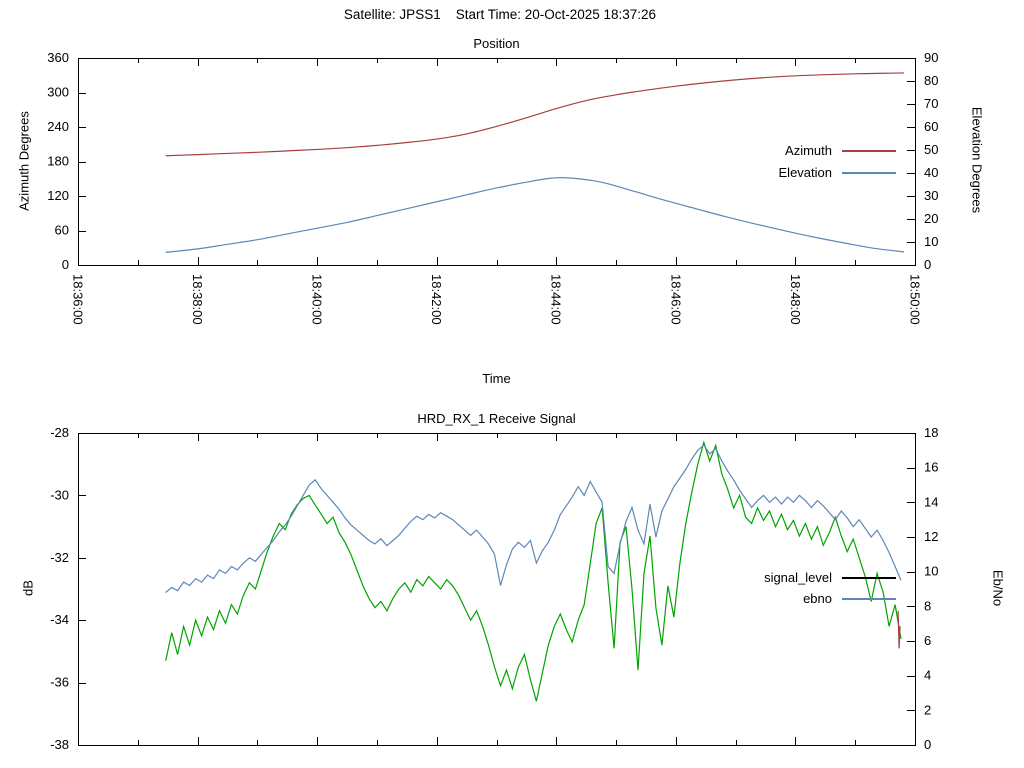 Image resolution: width=1024 pixels, height=768 pixels. I want to click on svg-text: 70, so click(931, 103).